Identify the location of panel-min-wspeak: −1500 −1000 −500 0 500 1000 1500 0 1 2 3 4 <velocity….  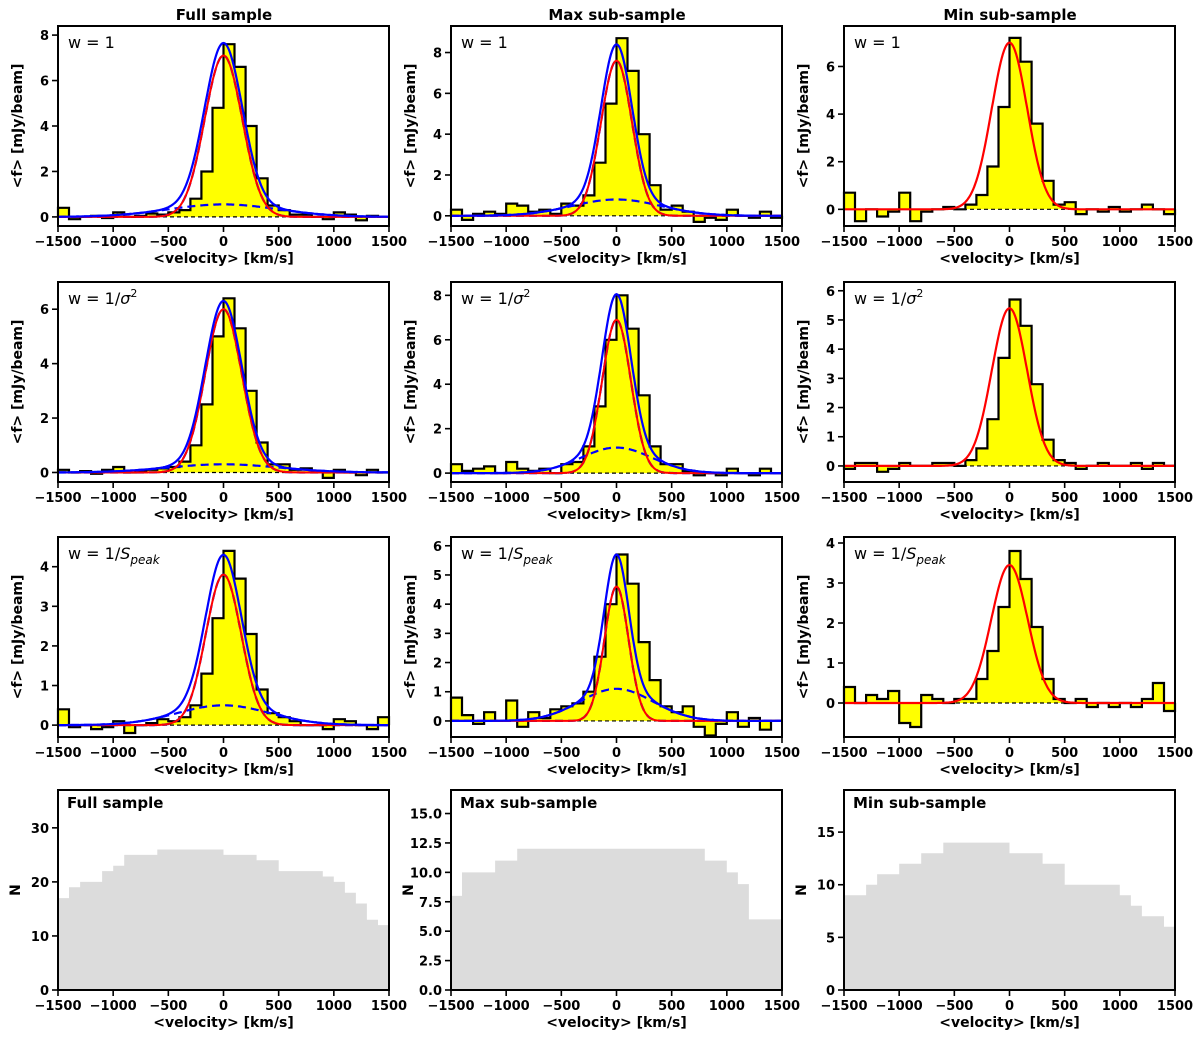
(994, 657).